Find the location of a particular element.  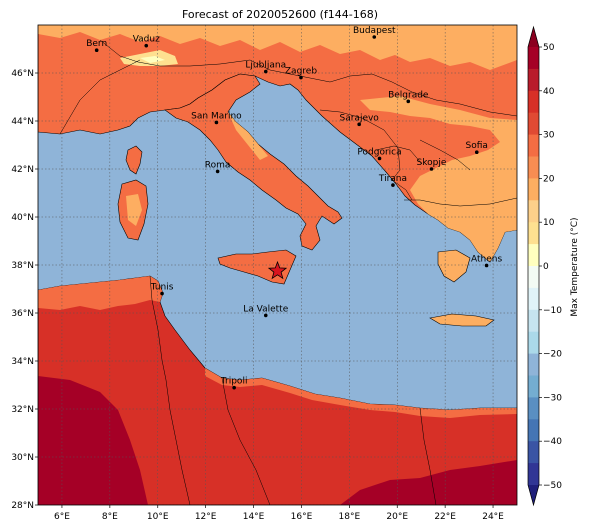

lon-tick-label: 18°E is located at coordinates (350, 517).